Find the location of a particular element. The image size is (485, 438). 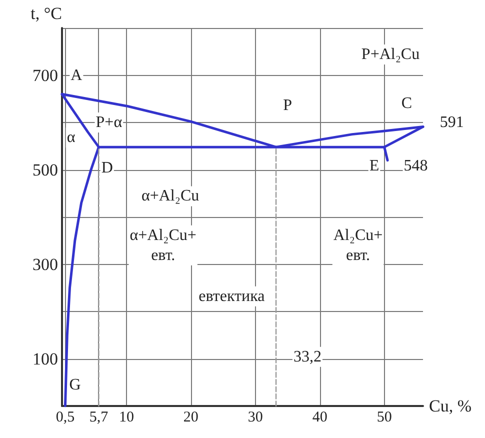

y-axis-title: t, °C is located at coordinates (46, 13).